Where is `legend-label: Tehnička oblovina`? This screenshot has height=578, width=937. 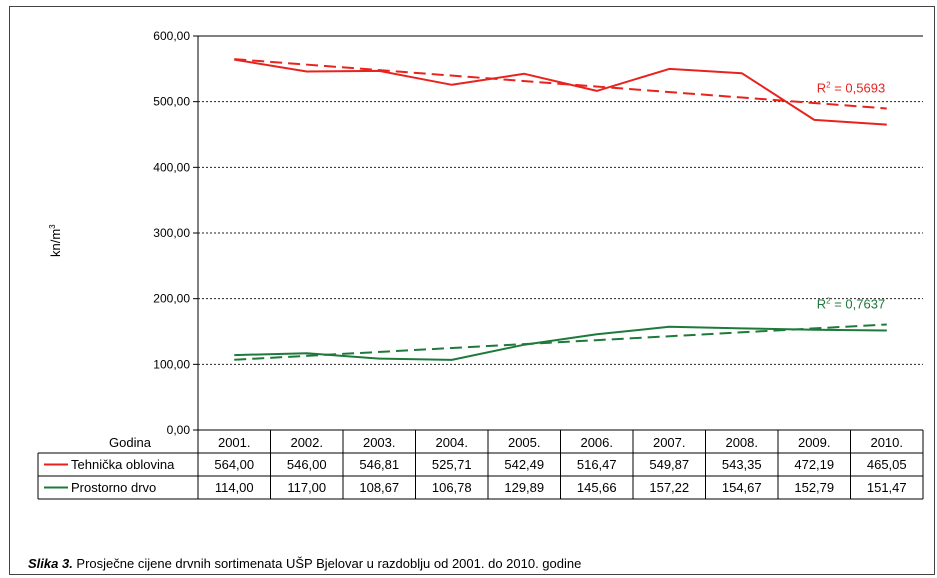
legend-label: Tehnička oblovina is located at coordinates (123, 464).